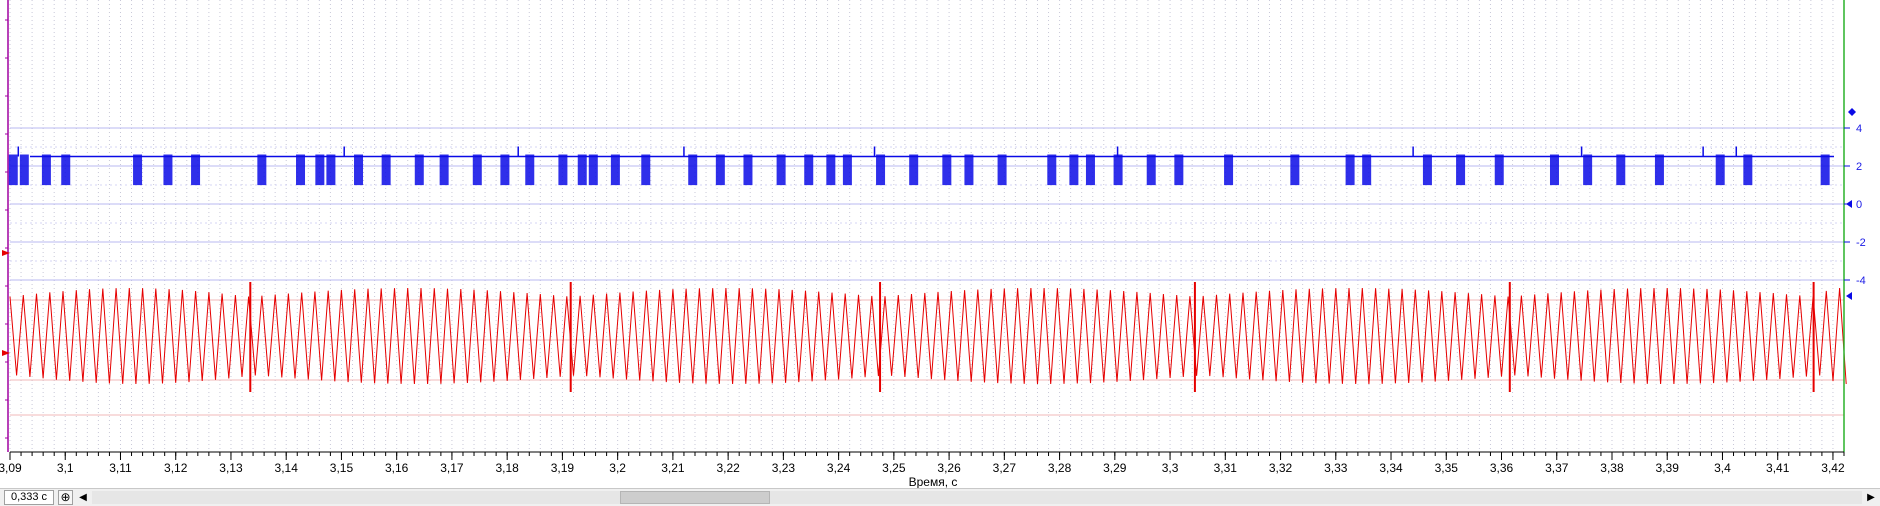  I want to click on x-tick-label: 3,13, so click(231, 468).